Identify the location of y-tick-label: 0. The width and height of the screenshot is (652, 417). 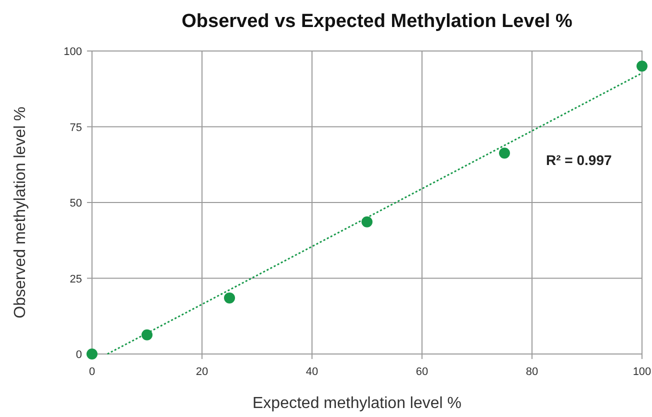
(79, 355).